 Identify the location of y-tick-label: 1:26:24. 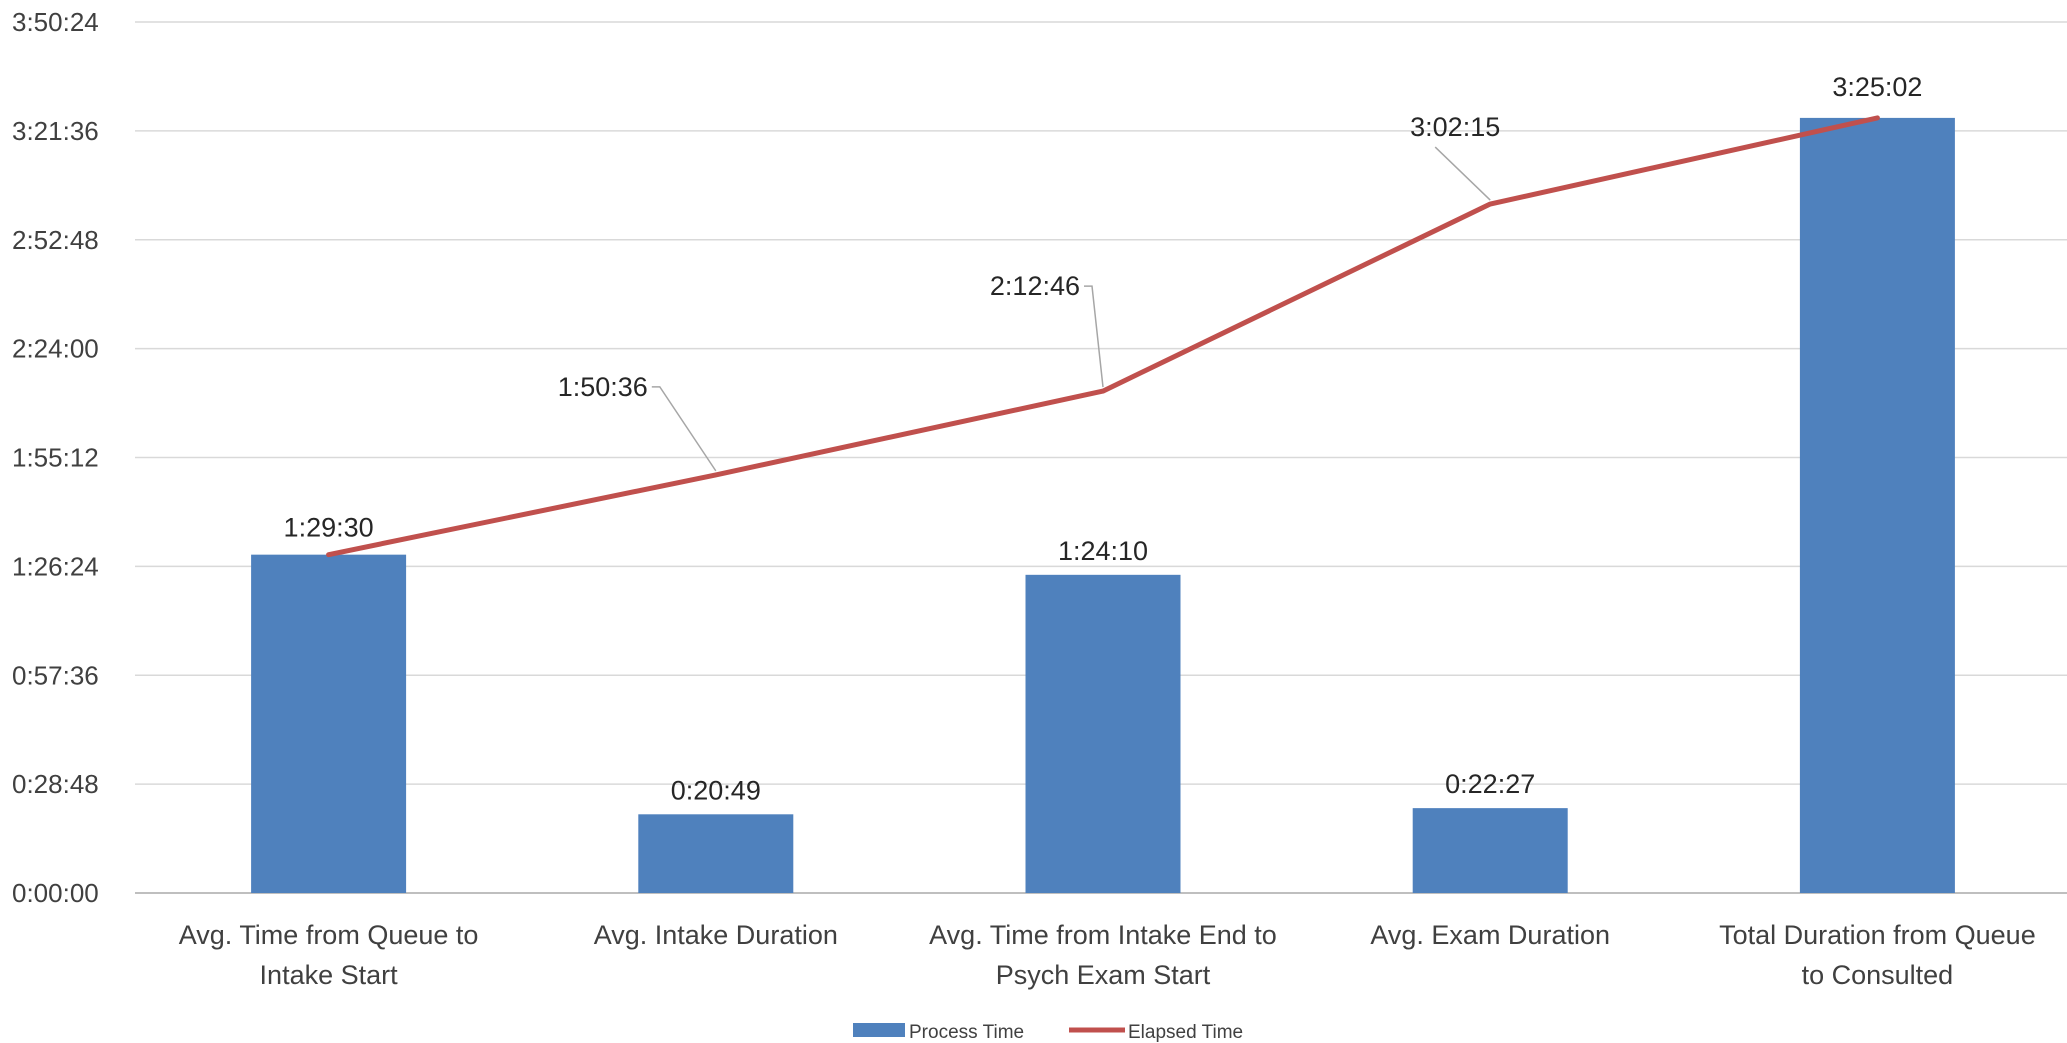
(55, 566).